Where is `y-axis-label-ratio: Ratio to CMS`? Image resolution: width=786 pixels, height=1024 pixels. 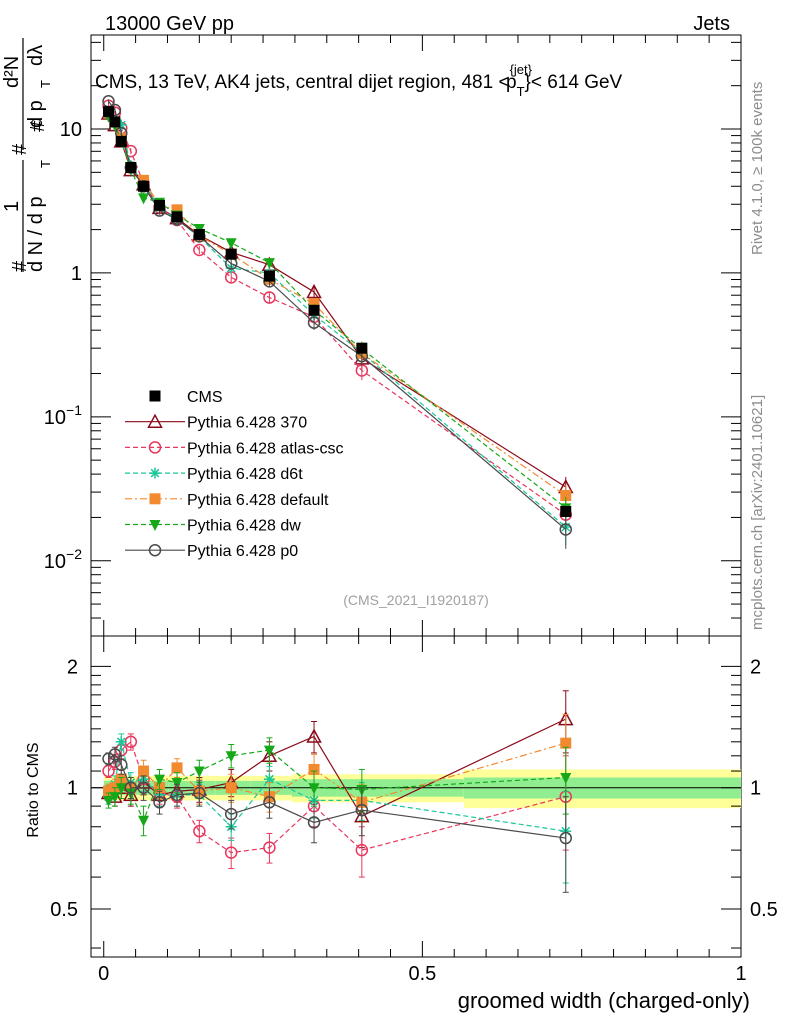
y-axis-label-ratio: Ratio to CMS is located at coordinates (33, 789).